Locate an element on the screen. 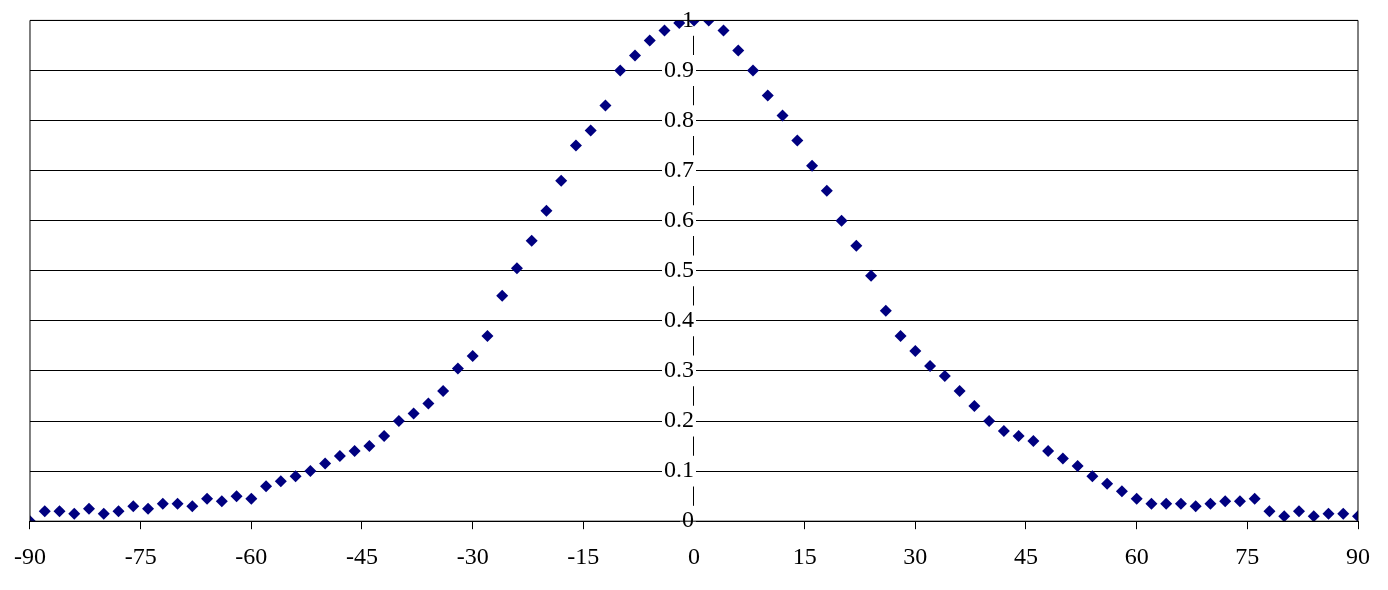 The height and width of the screenshot is (590, 1388). x-tick-label: 45 is located at coordinates (1026, 555).